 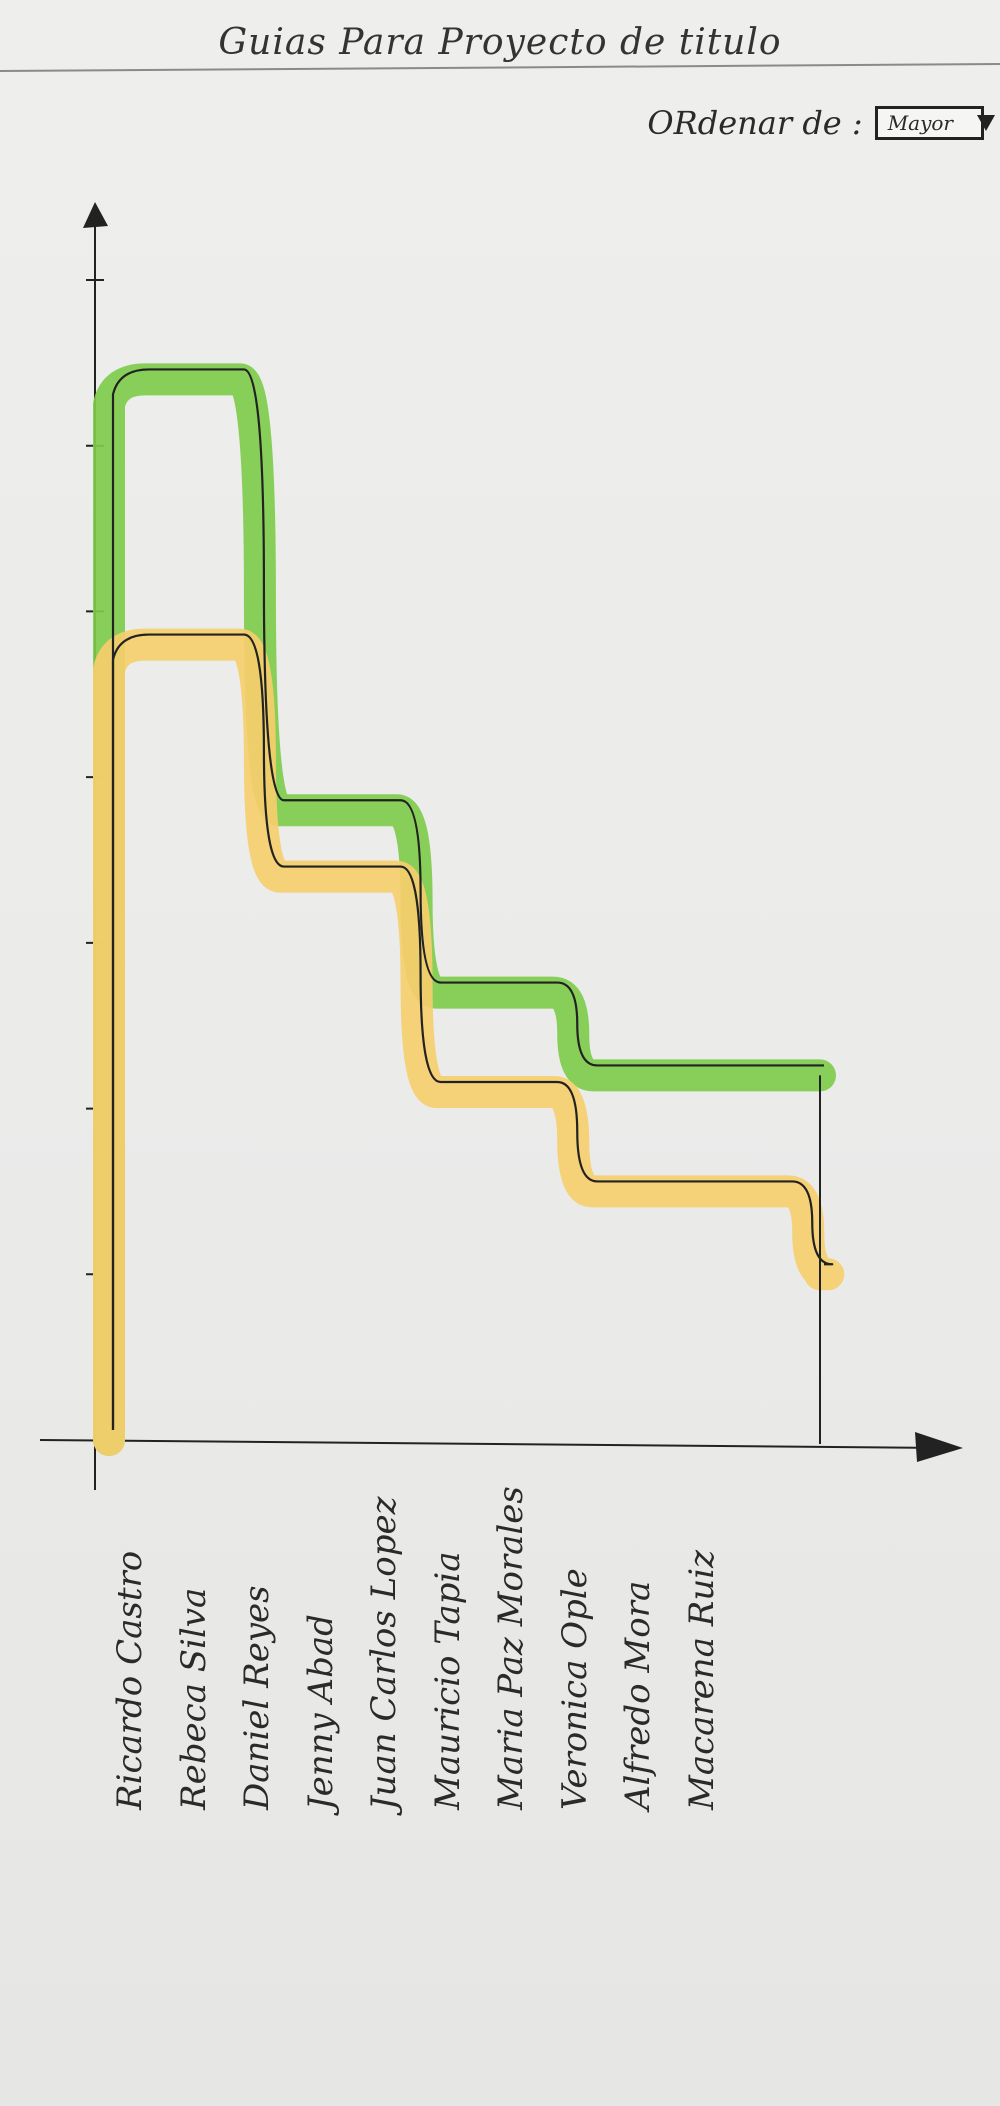 I want to click on x-tick-label: Maria Paz Morales, so click(x=511, y=1648).